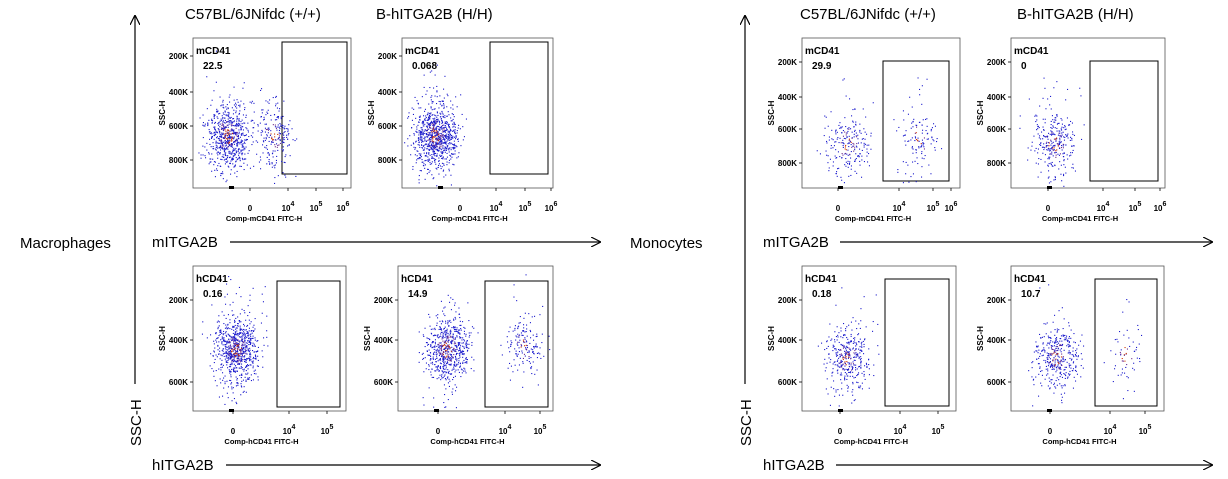  Describe the element at coordinates (422, 51) in the screenshot. I see `gate-label: mCD41` at that location.